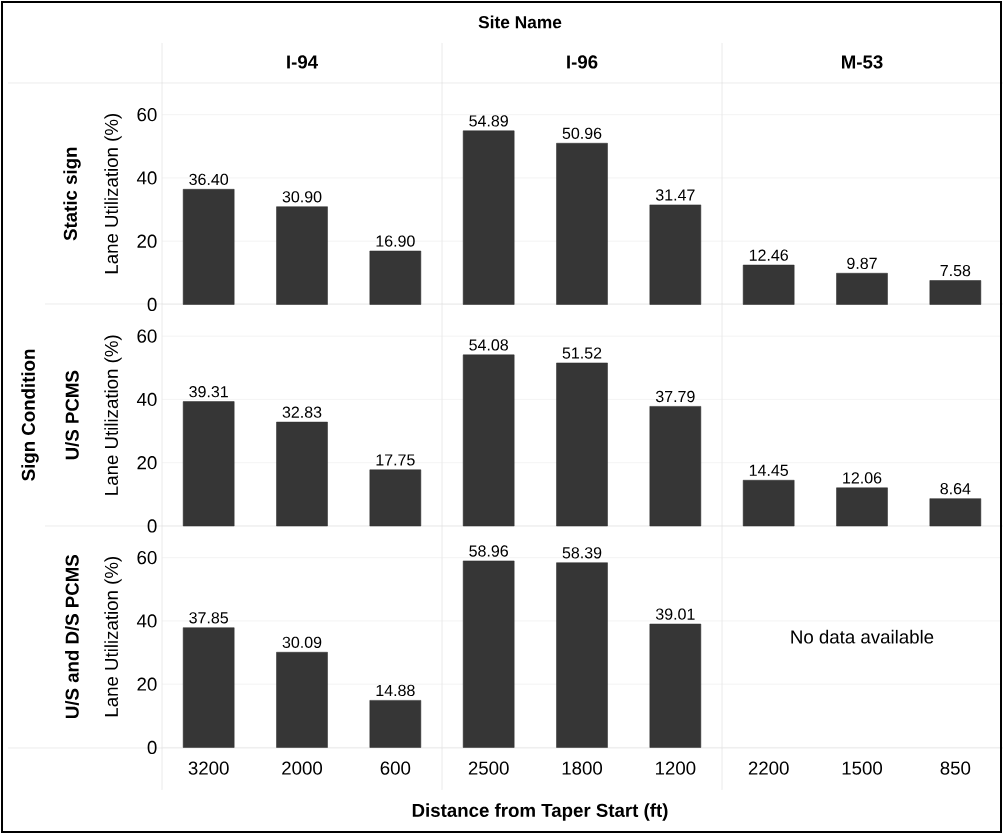  I want to click on data-label: 54.89, so click(488, 121).